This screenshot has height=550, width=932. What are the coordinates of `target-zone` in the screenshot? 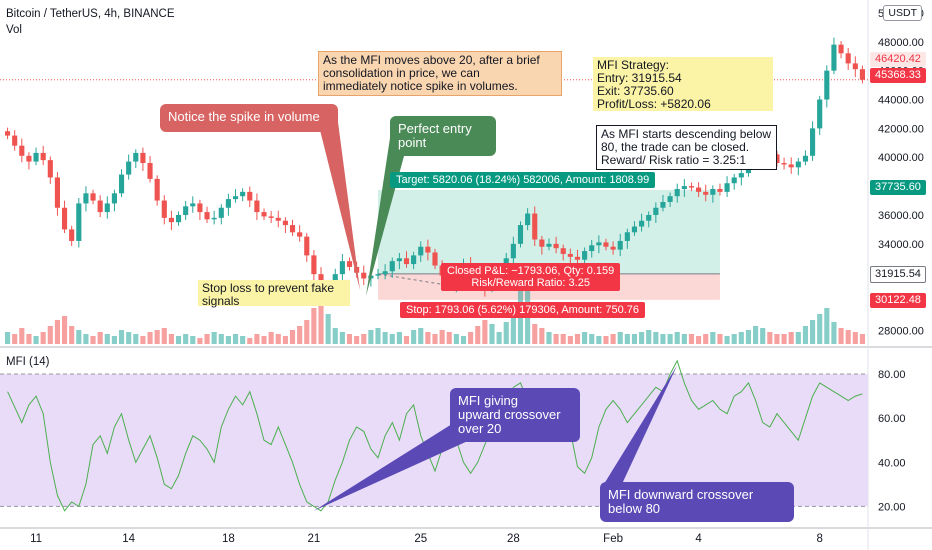 It's located at (549, 231).